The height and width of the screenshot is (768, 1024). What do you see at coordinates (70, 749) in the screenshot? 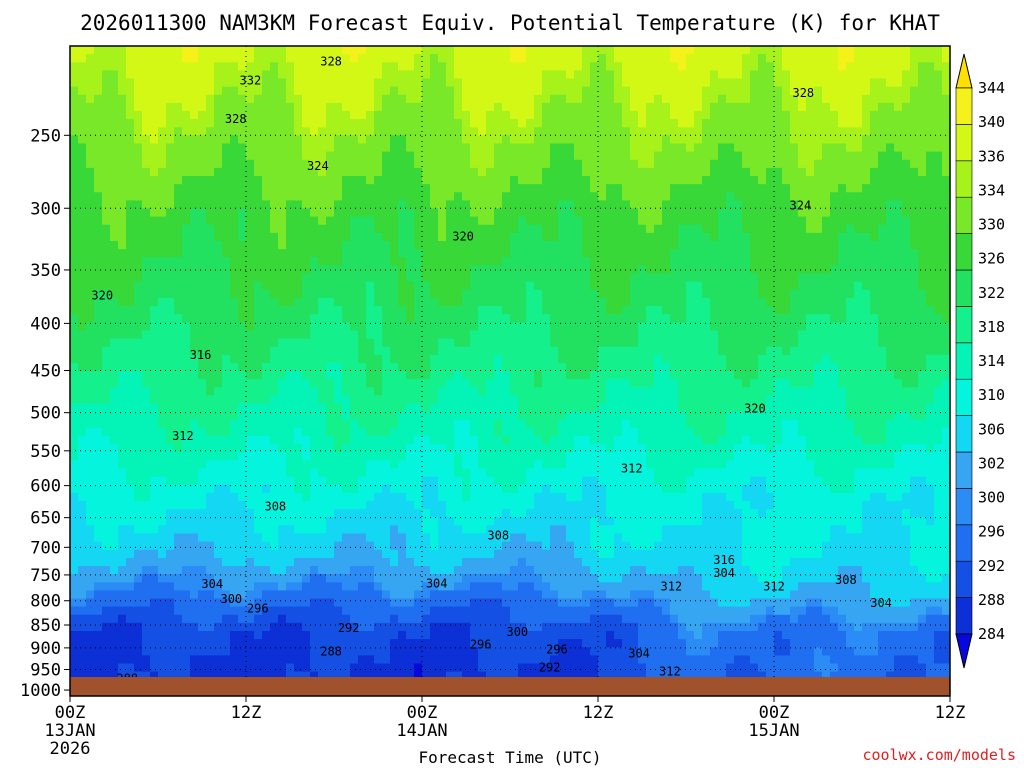
I see `x-tick-year: 2026` at bounding box center [70, 749].